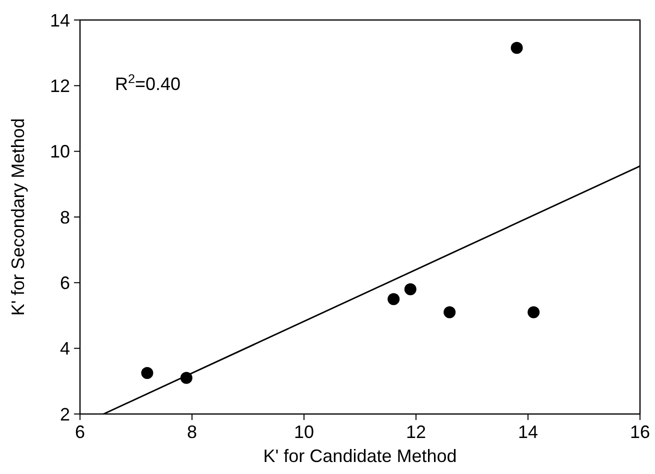  I want to click on y-tick-label: 2, so click(65, 414).